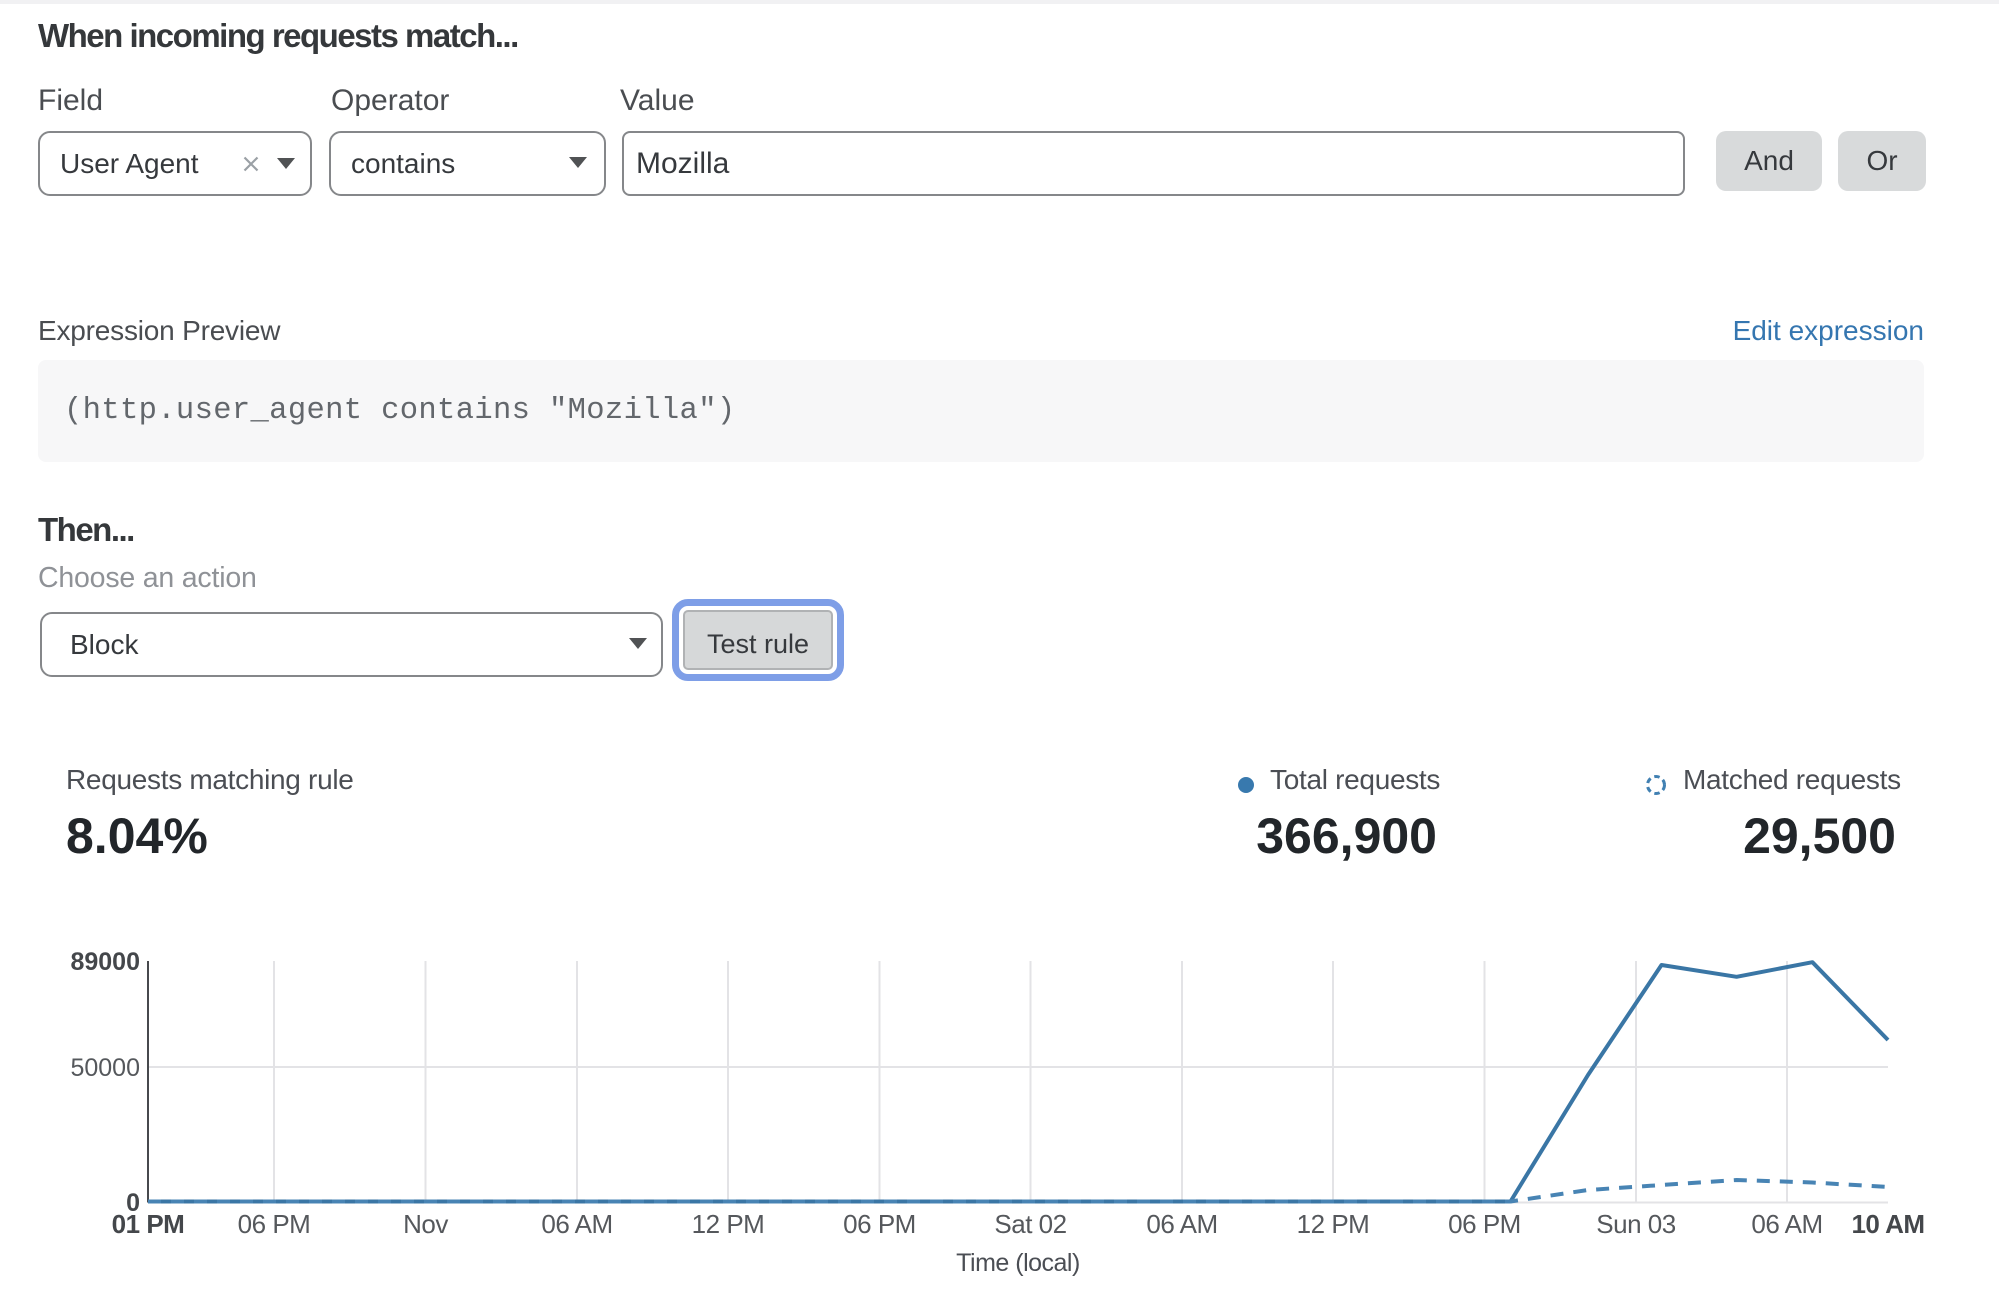  What do you see at coordinates (1887, 1224) in the screenshot?
I see `svg-text: 10 AM` at bounding box center [1887, 1224].